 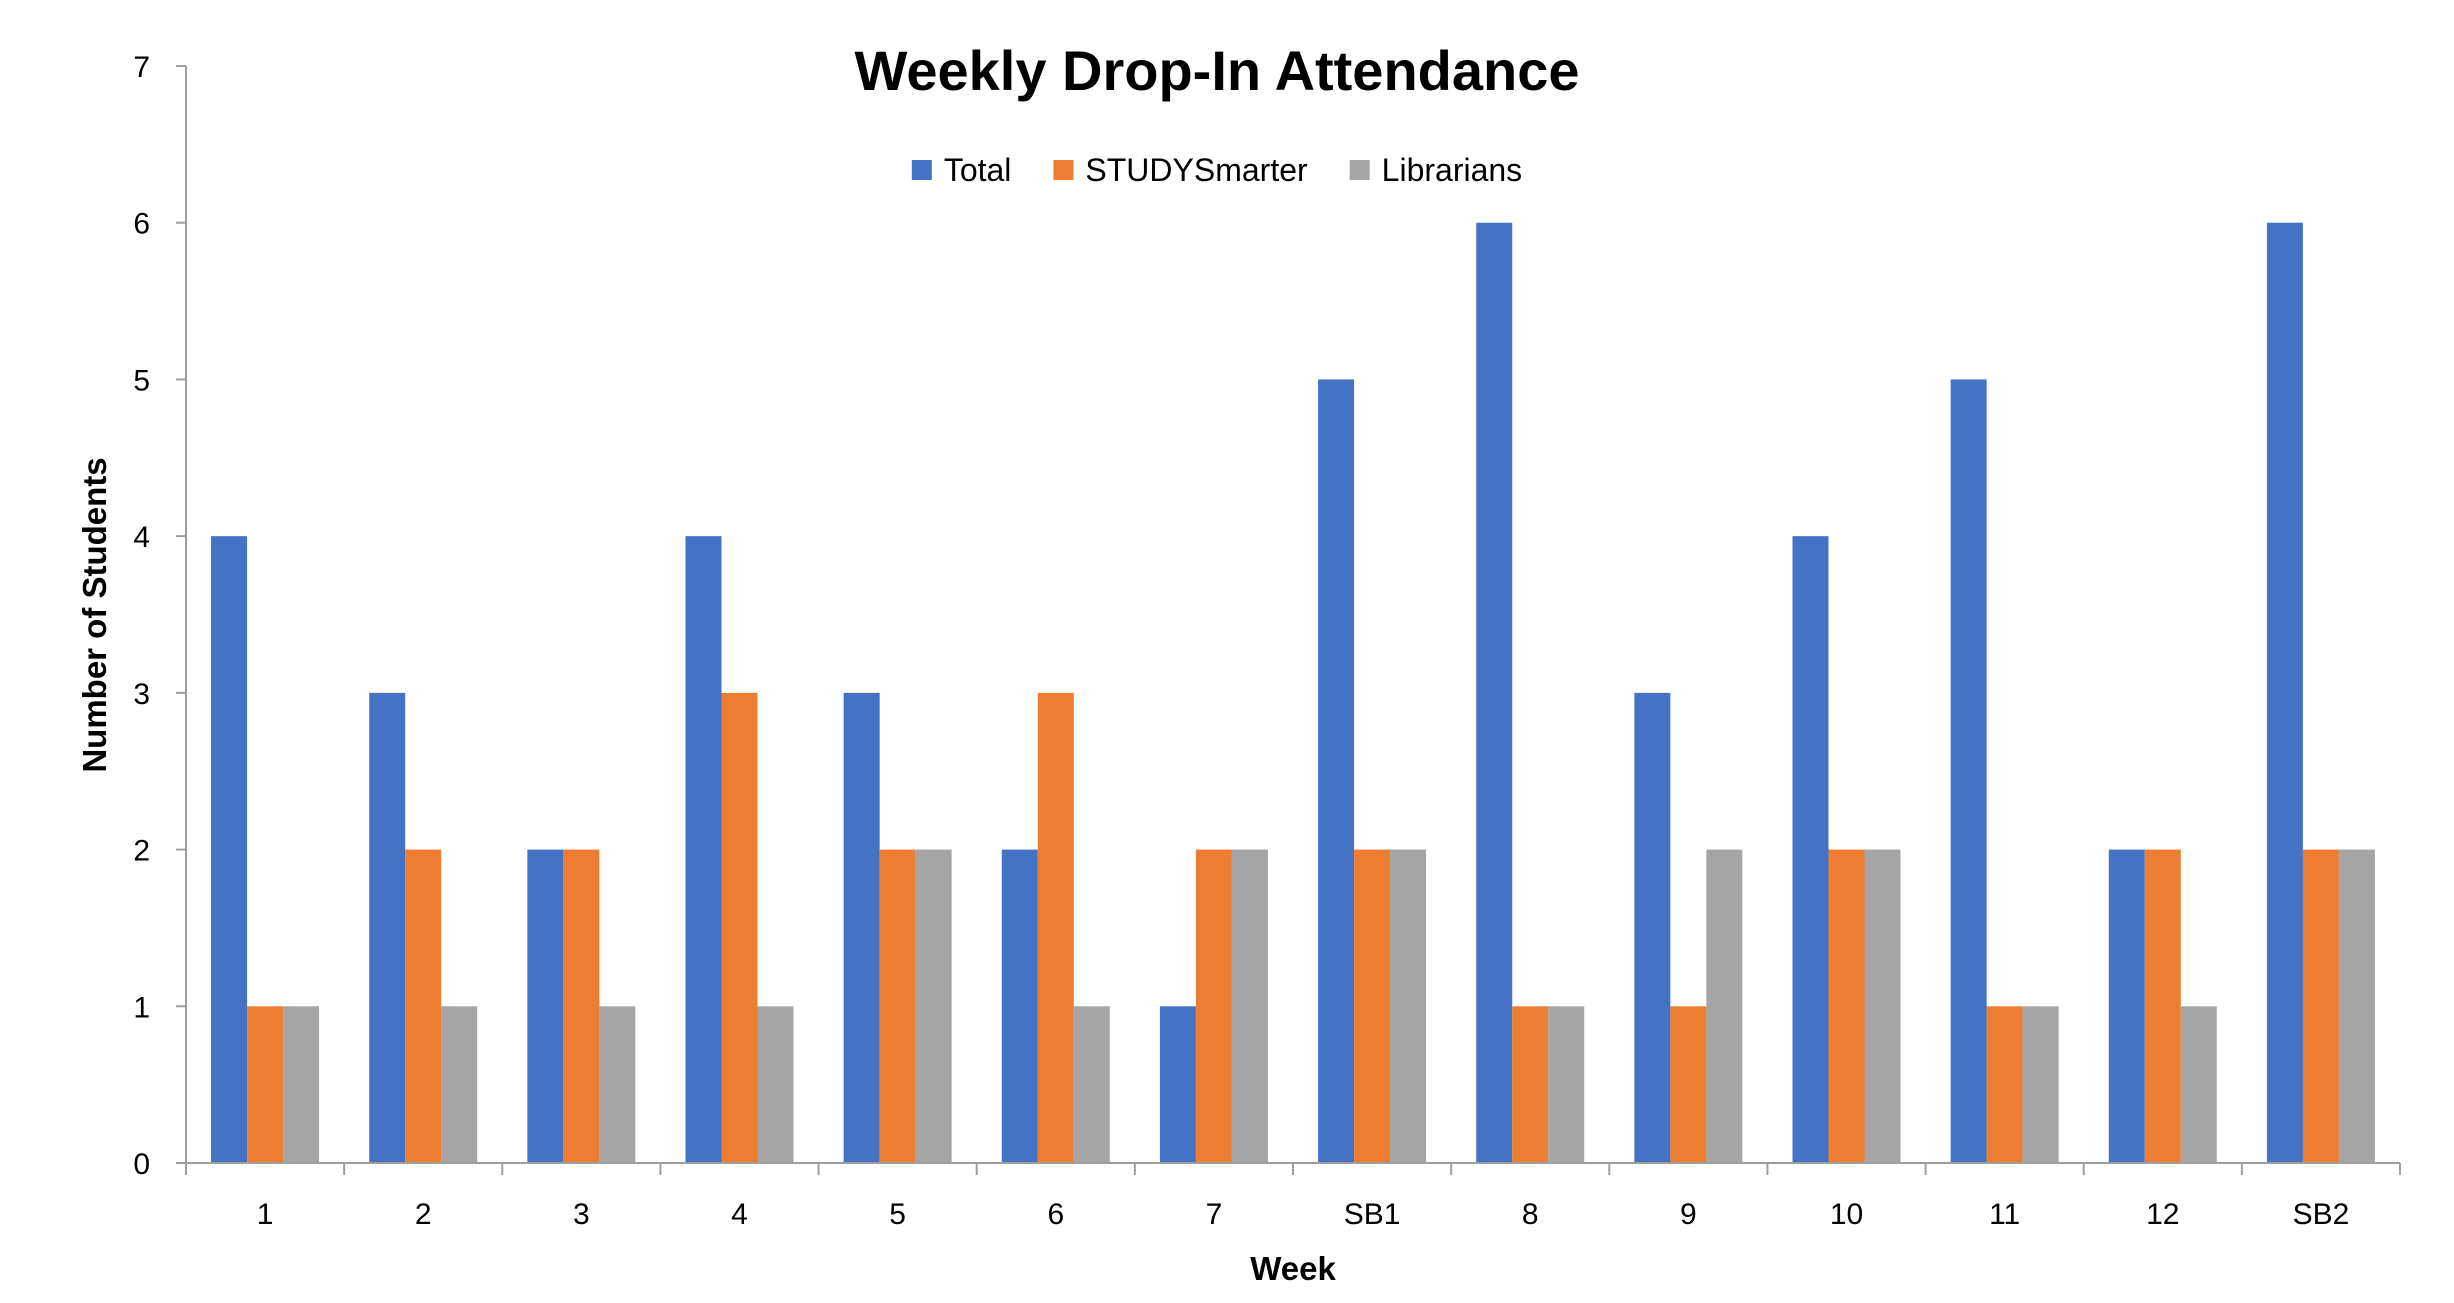 I want to click on x-tick-label: 3, so click(x=581, y=1214).